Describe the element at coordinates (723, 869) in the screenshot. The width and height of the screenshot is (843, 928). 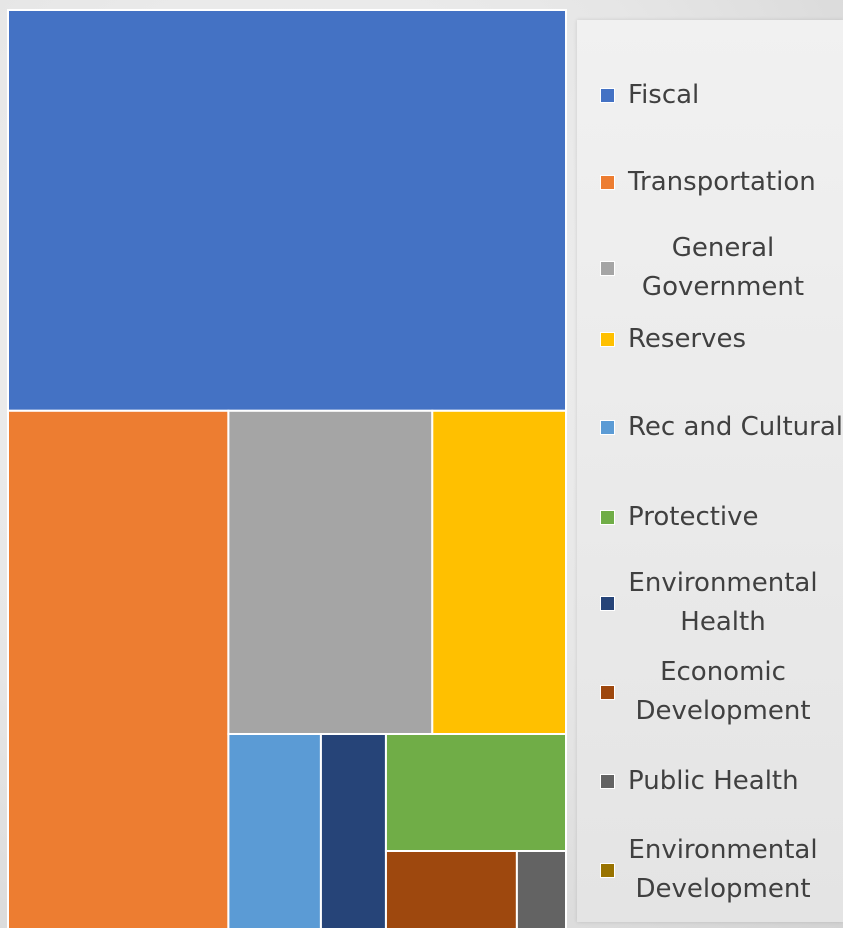
I see `legend-label-environmental-development: Environmental Development` at that location.